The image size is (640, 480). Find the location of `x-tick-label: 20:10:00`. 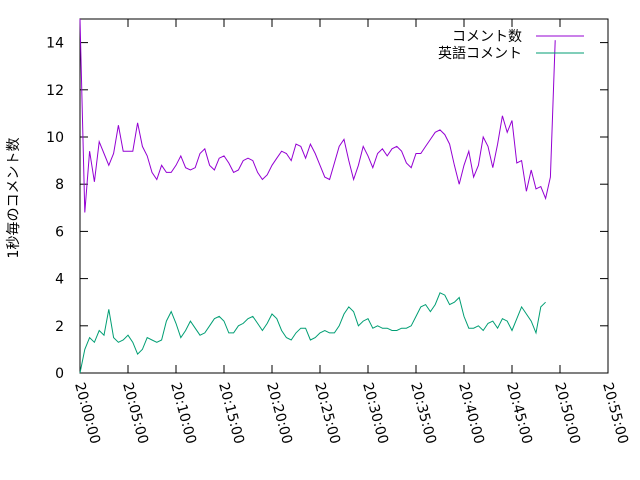

x-tick-label: 20:10:00 is located at coordinates (183, 413).